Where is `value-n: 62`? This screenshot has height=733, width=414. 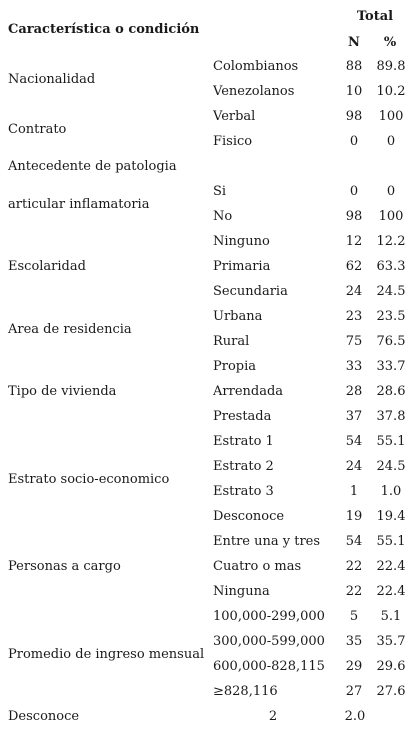 value-n: 62 is located at coordinates (354, 266).